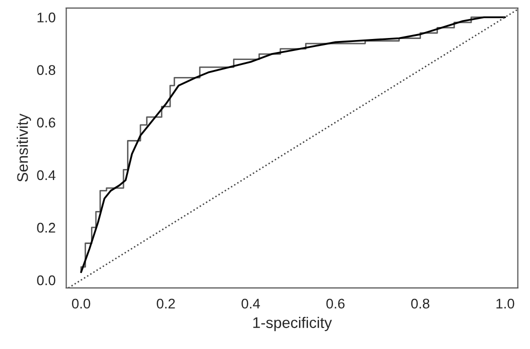 The image size is (530, 349). Describe the element at coordinates (251, 303) in the screenshot. I see `x-tick-label: 0.4` at that location.